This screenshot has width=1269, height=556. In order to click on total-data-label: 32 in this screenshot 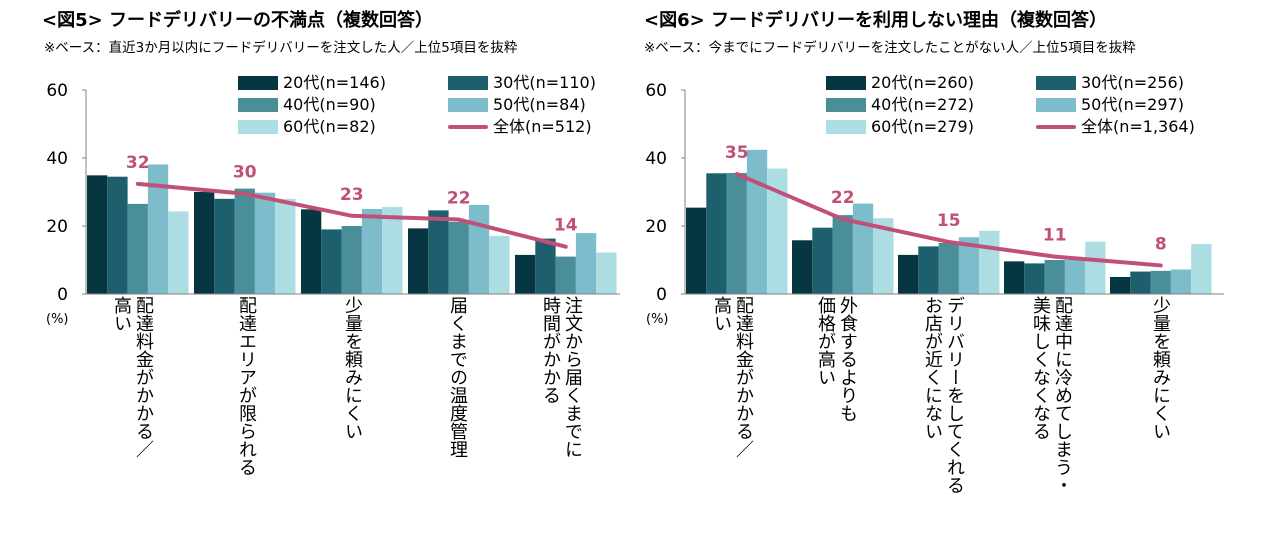, I will do `click(138, 163)`.